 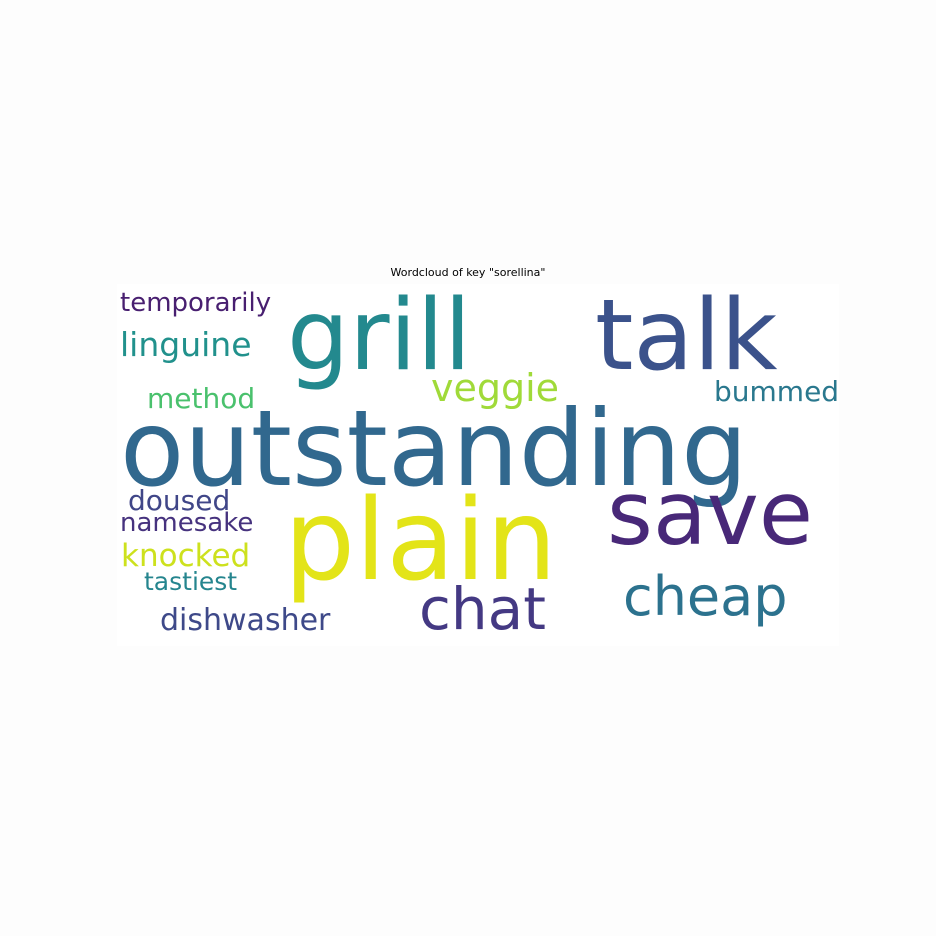 I want to click on word-plain: plain, so click(x=420, y=541).